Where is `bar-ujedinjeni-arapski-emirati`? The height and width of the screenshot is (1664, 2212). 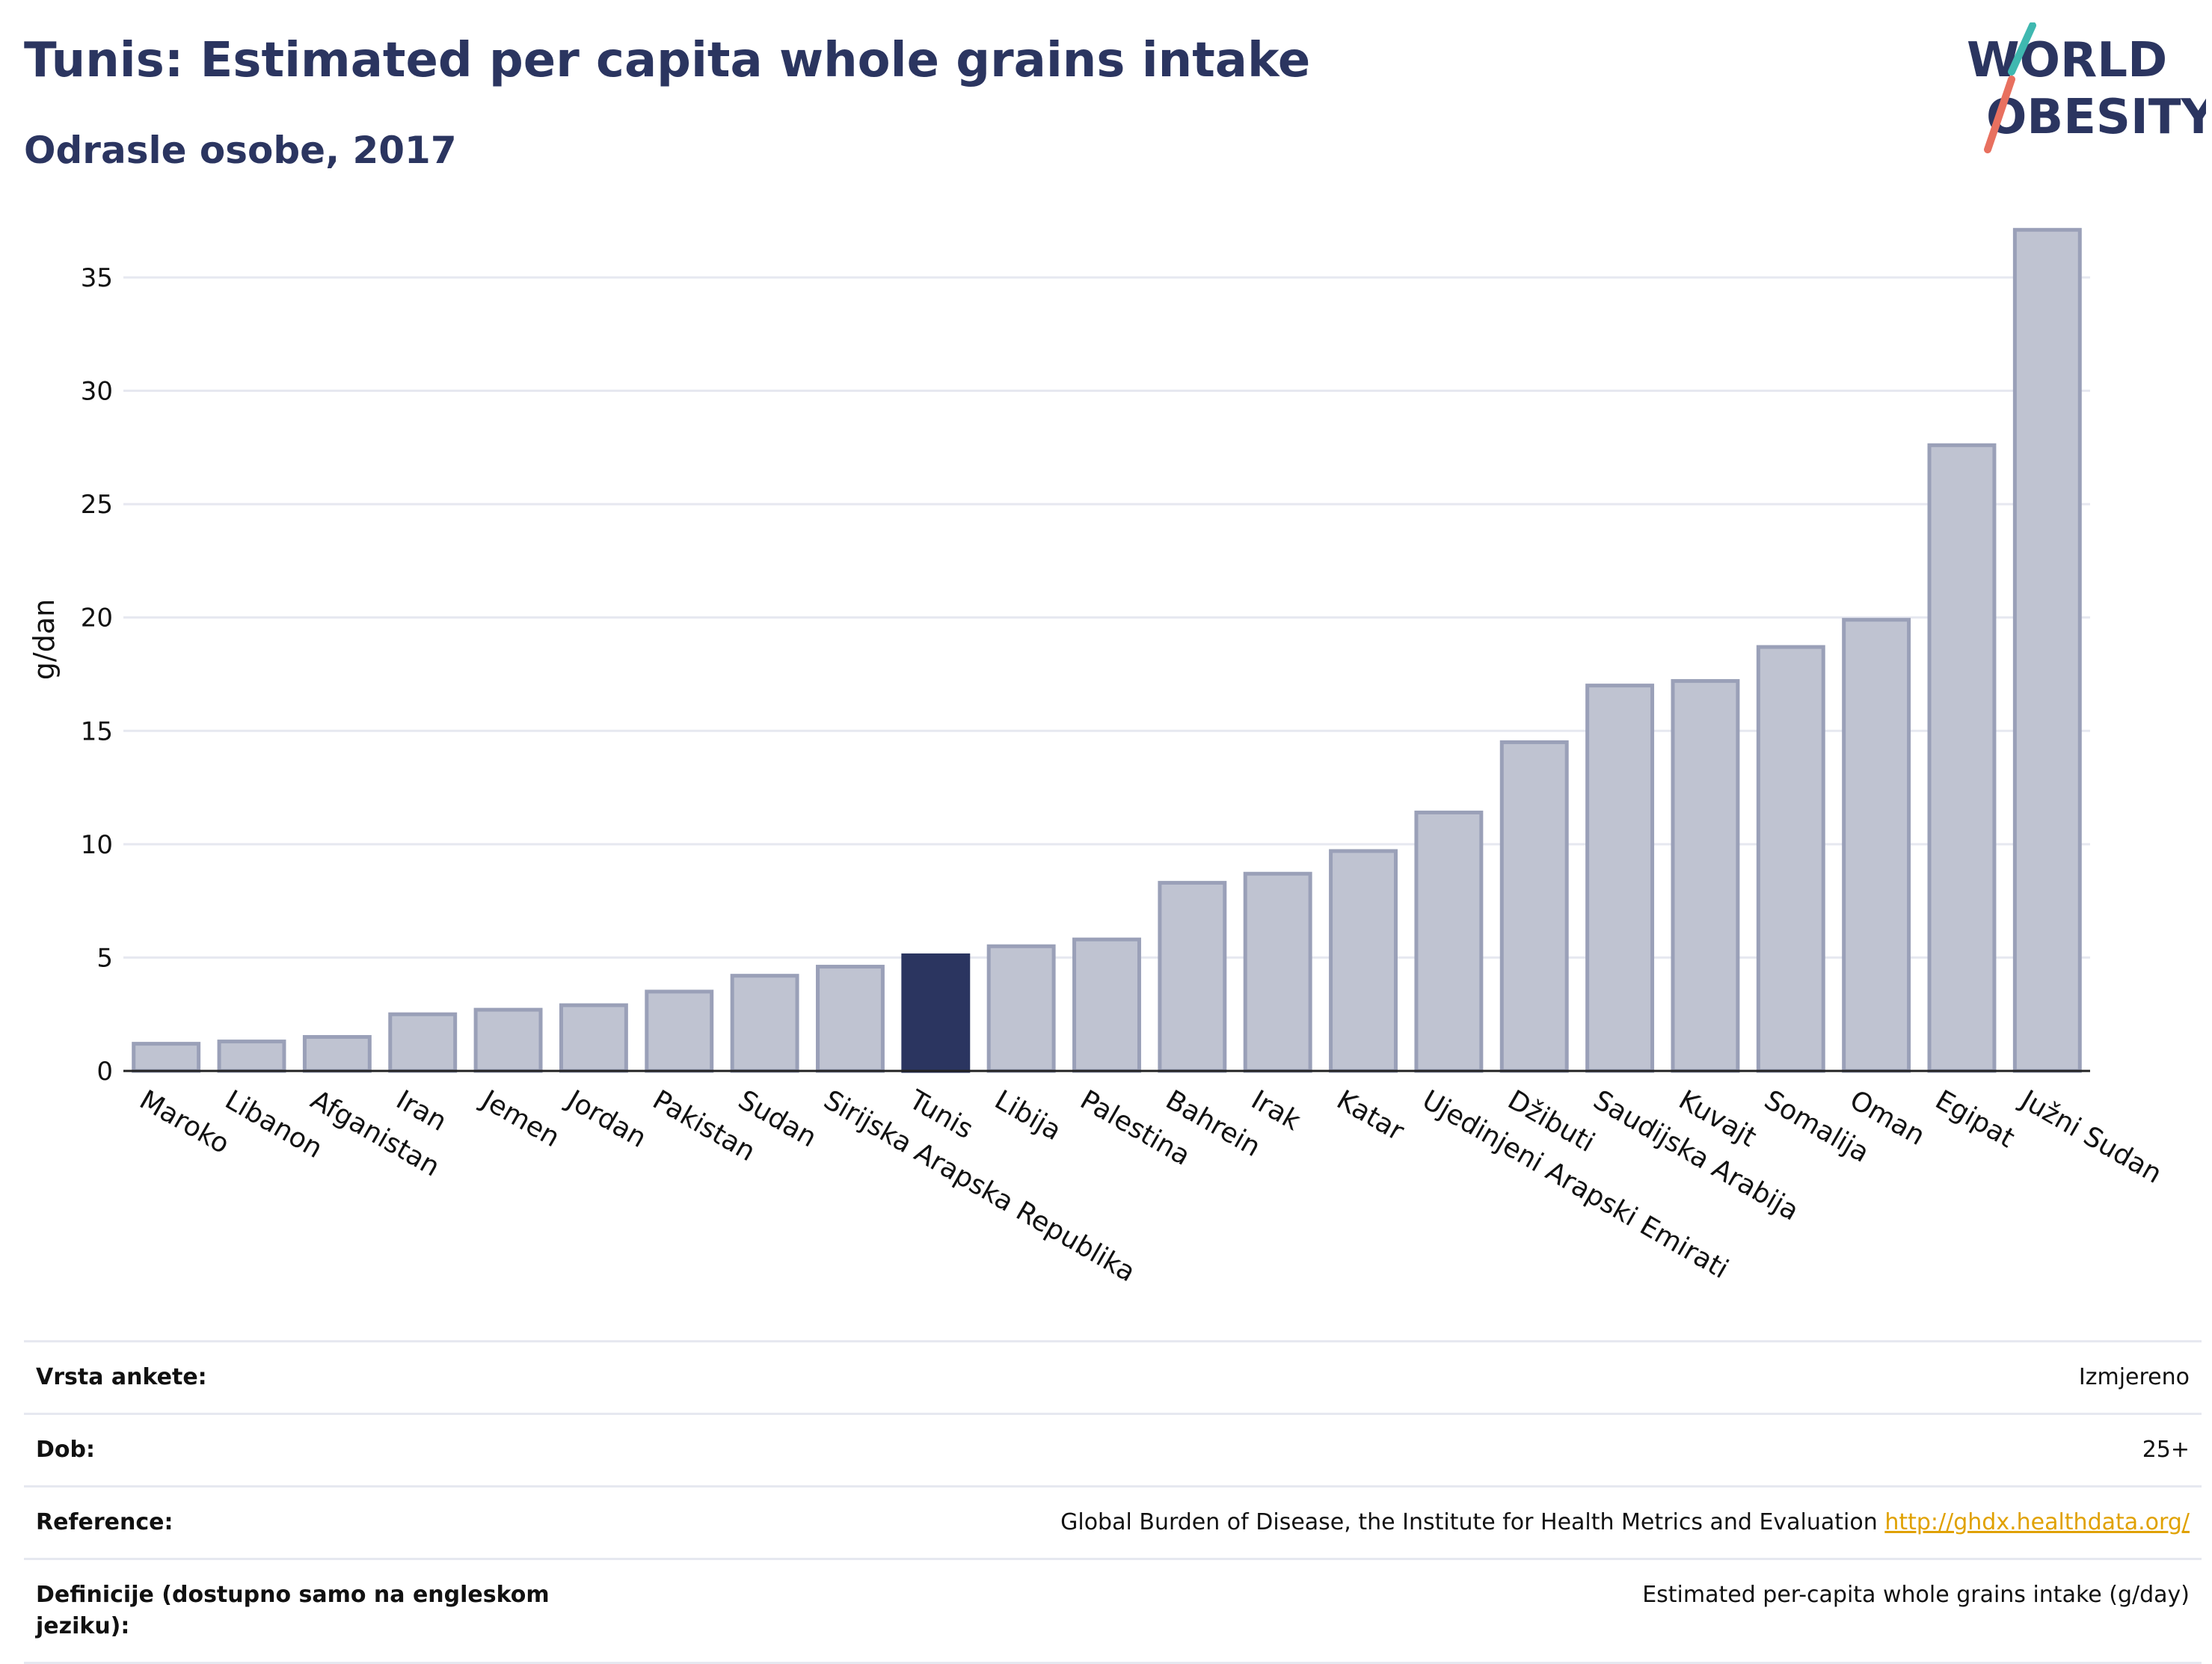
bar-ujedinjeni-arapski-emirati is located at coordinates (1449, 941).